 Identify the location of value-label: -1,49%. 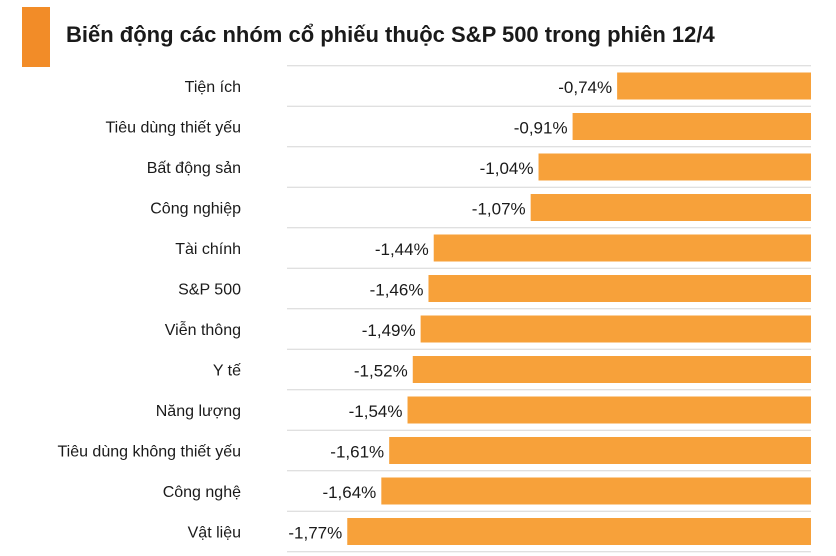
(389, 330).